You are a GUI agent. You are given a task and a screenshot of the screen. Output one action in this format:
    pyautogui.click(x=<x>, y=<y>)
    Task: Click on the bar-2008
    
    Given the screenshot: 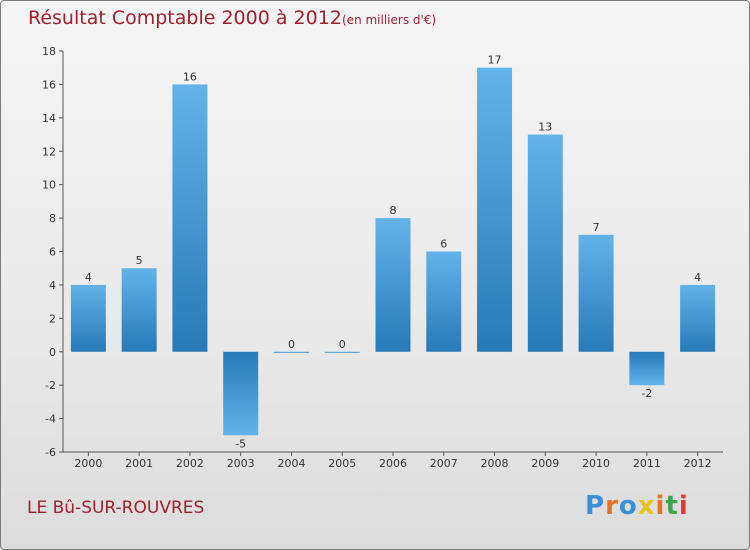 What is the action you would take?
    pyautogui.click(x=495, y=209)
    